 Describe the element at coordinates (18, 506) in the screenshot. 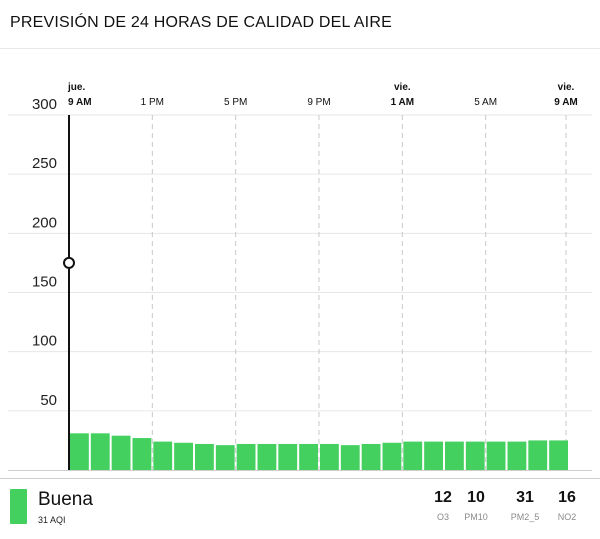

I see `level-color-swatch` at that location.